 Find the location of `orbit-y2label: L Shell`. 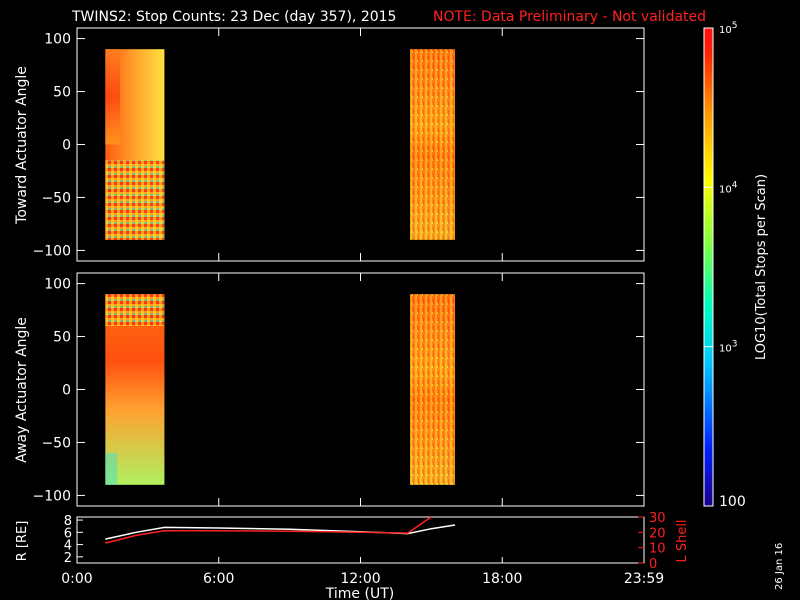

orbit-y2label: L Shell is located at coordinates (682, 540).